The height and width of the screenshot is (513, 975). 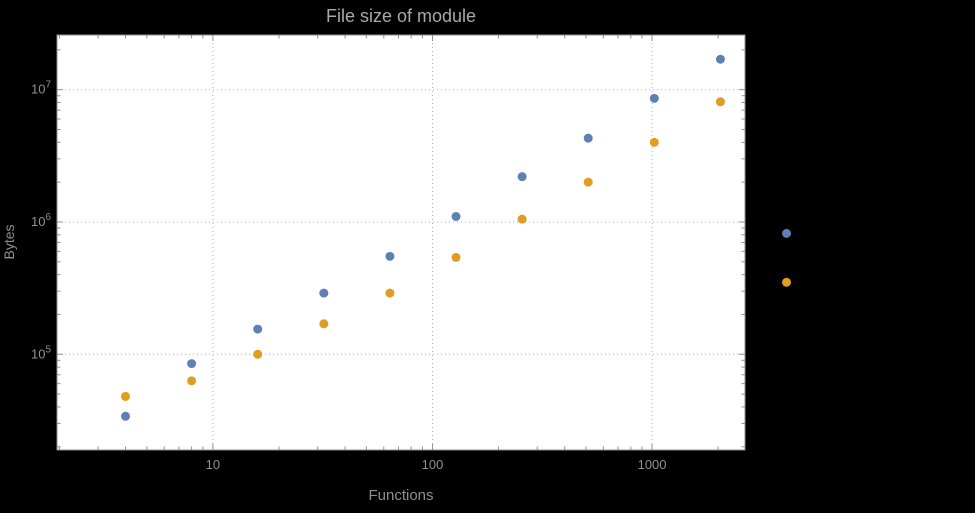 I want to click on x-tick-labels: 10 100 1000, so click(x=436, y=464).